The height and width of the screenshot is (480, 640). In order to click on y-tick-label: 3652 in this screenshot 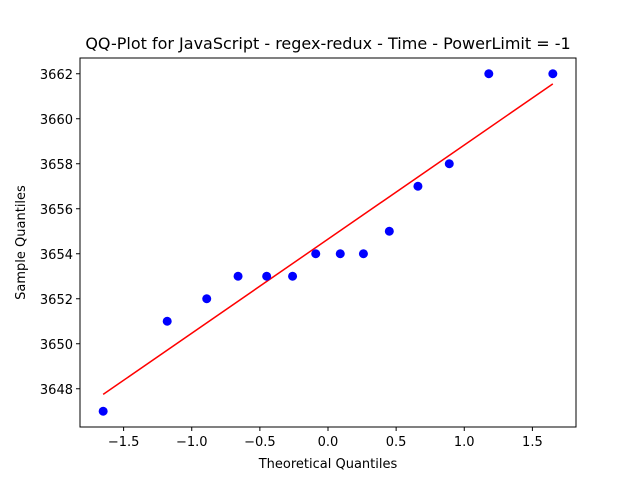, I will do `click(56, 300)`.